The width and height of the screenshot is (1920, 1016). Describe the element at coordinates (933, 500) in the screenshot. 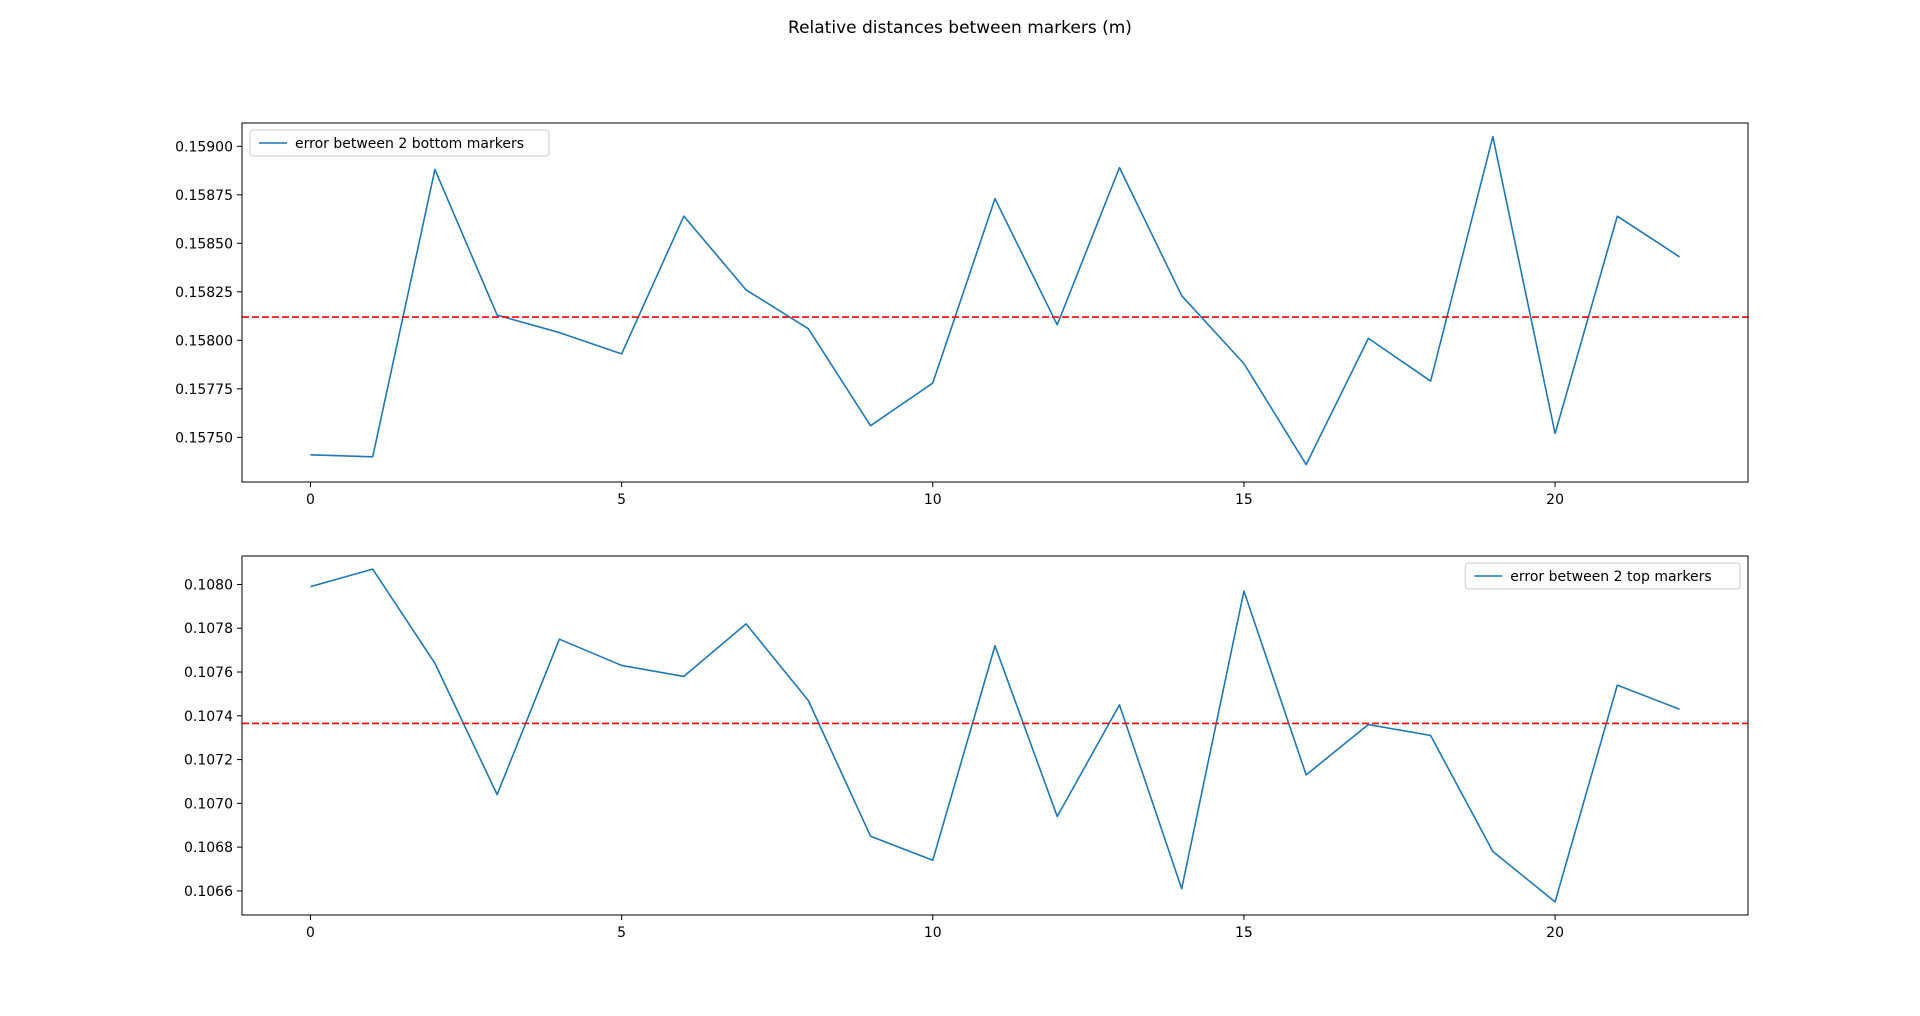

I see `chart-0-x-tick-label: 10` at that location.